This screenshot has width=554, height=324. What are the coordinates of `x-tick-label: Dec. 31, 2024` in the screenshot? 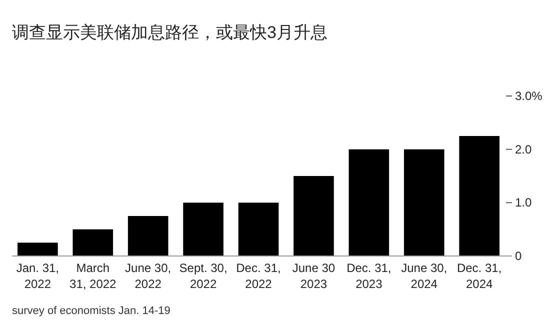 It's located at (479, 276).